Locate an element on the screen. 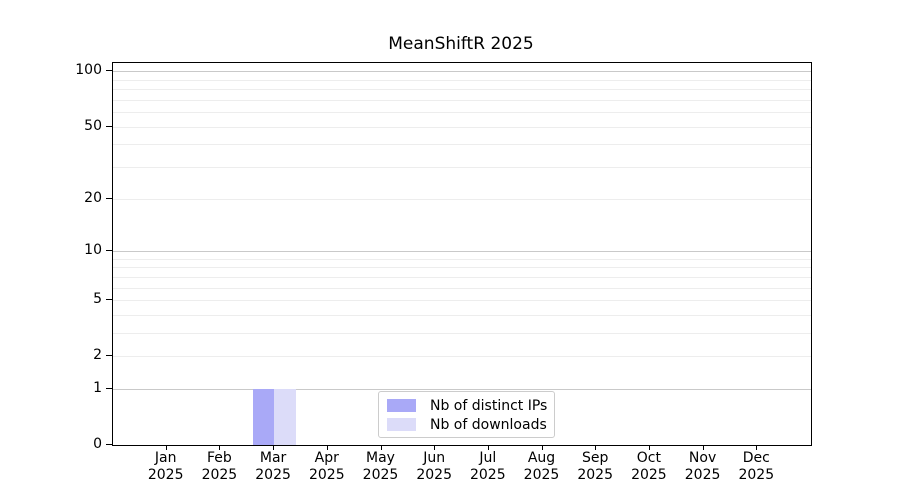  x-tick-apr-2025 is located at coordinates (327, 447).